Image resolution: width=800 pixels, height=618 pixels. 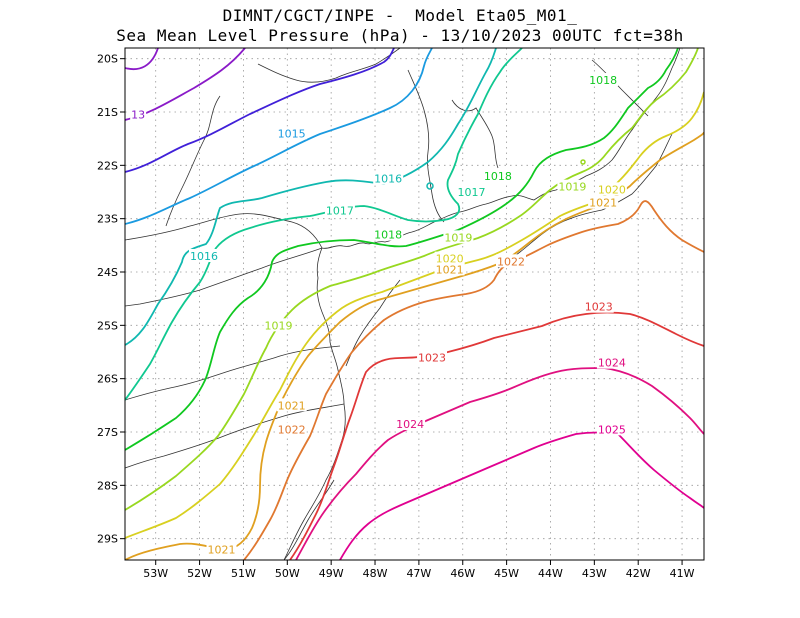 I want to click on lat-tick-label: 22S, so click(x=107, y=165).